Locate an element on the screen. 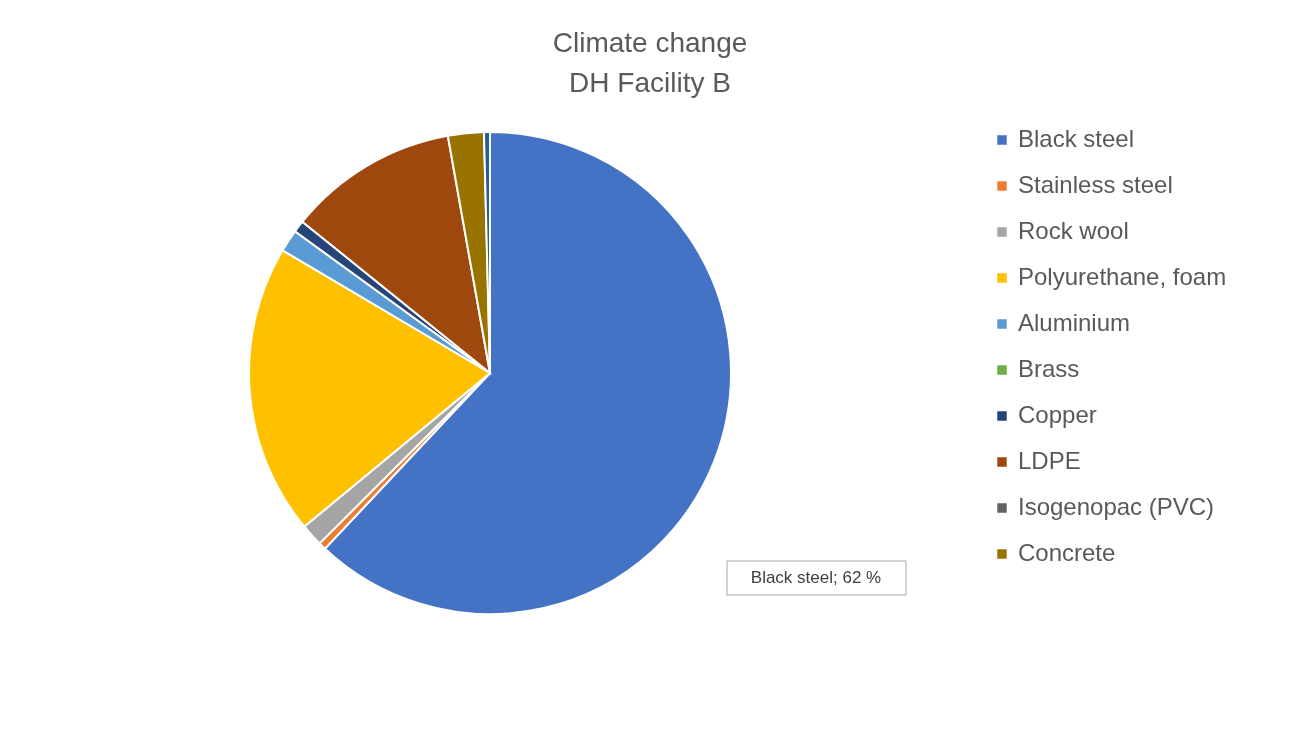 The image size is (1301, 734). legend-label: Polyurethane, foam is located at coordinates (1122, 276).